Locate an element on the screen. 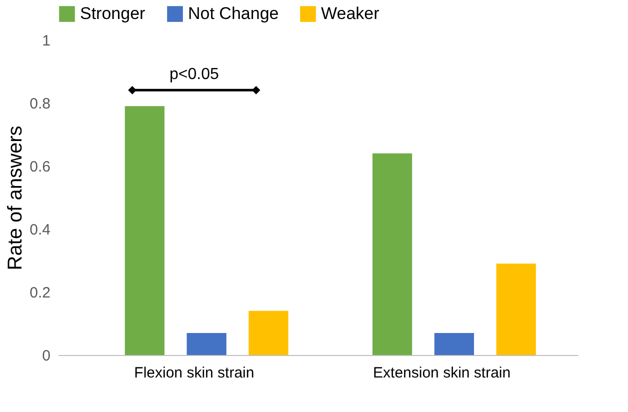  y-tick-label: 1 is located at coordinates (46, 41).